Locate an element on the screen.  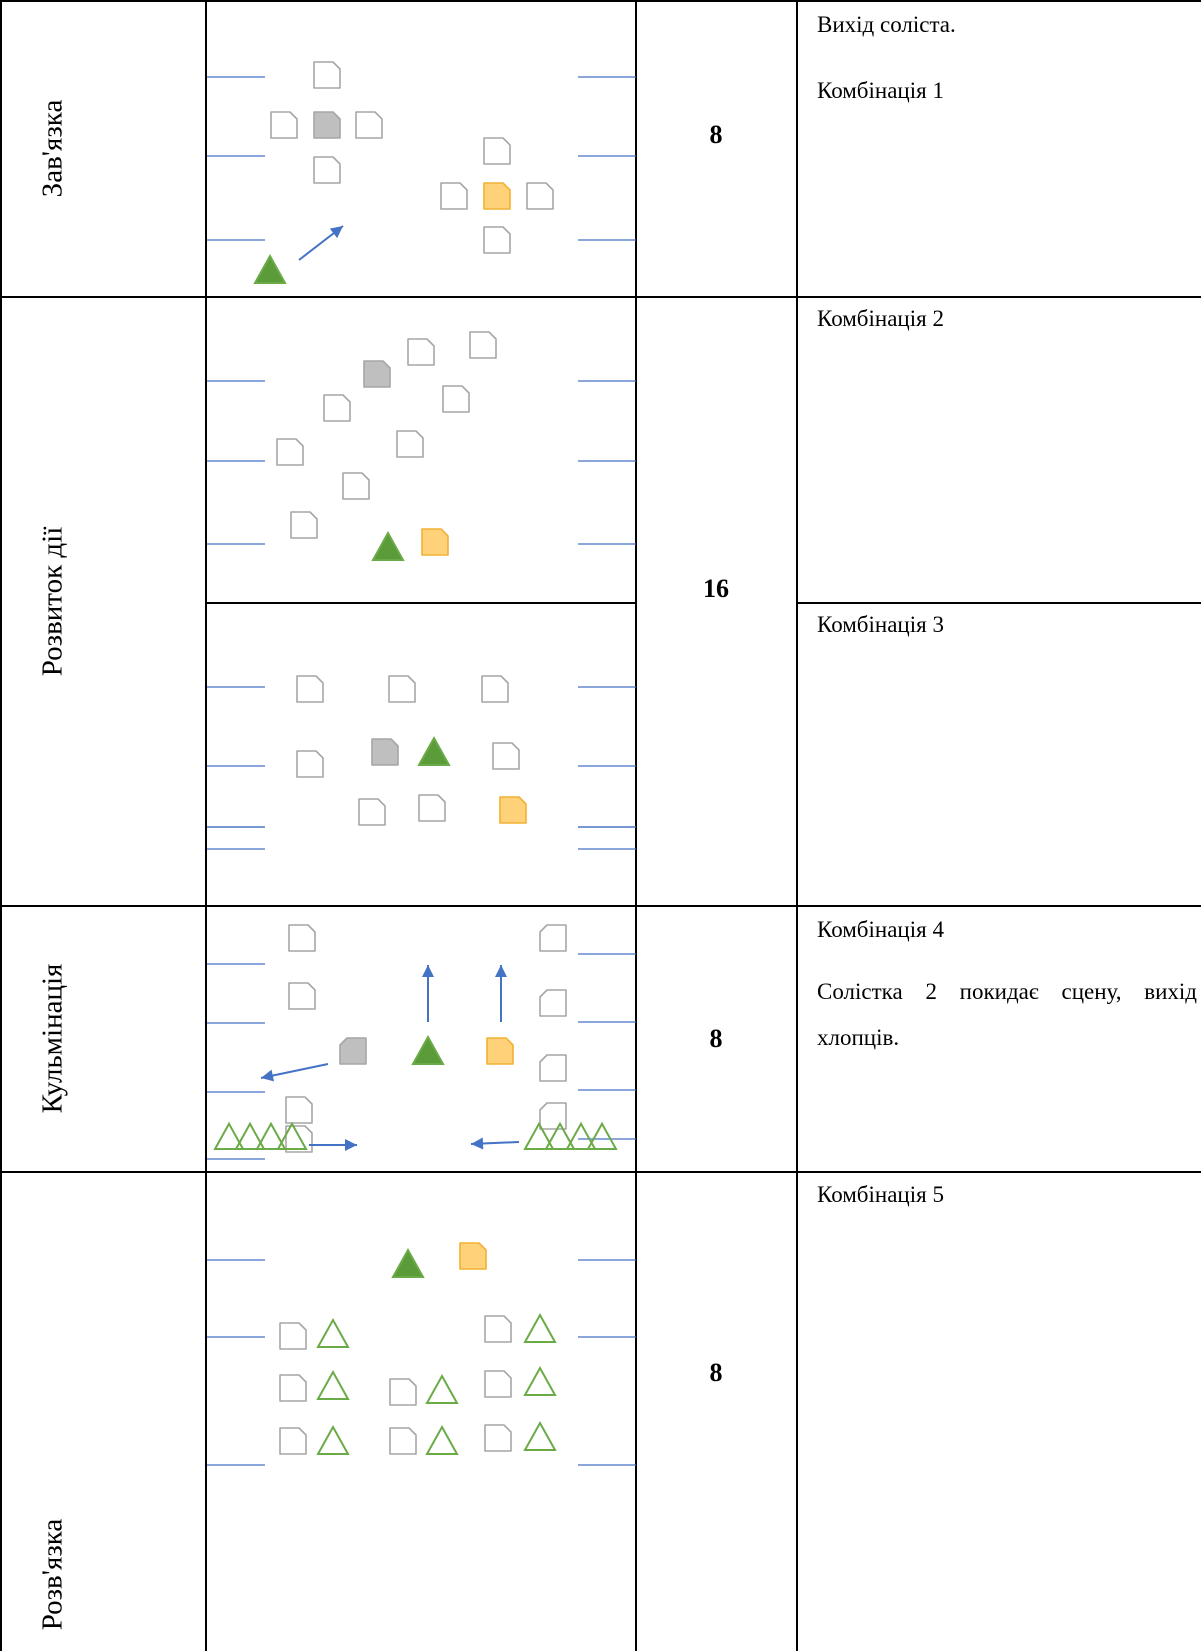
border-row3 is located at coordinates (600, 1172).